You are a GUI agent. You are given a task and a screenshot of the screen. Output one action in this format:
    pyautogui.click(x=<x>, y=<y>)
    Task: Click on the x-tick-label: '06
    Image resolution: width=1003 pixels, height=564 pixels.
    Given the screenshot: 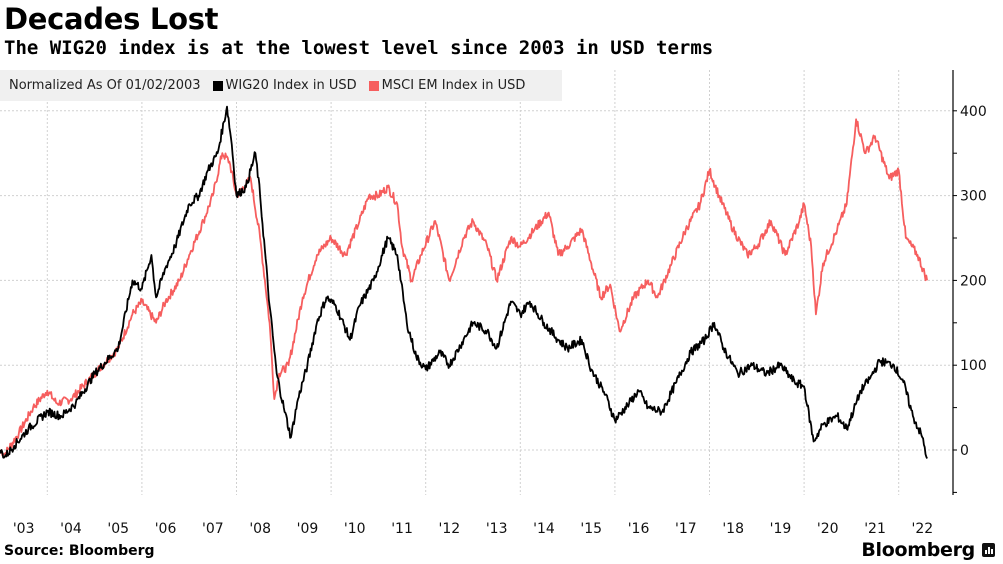 What is the action you would take?
    pyautogui.click(x=166, y=529)
    